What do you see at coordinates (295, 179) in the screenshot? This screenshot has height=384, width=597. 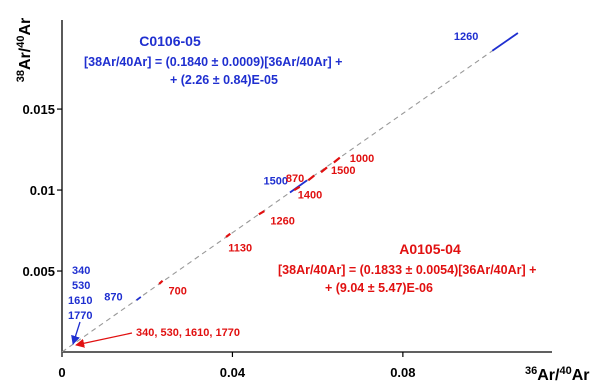 I see `segment-label-a0105-870: 870` at bounding box center [295, 179].